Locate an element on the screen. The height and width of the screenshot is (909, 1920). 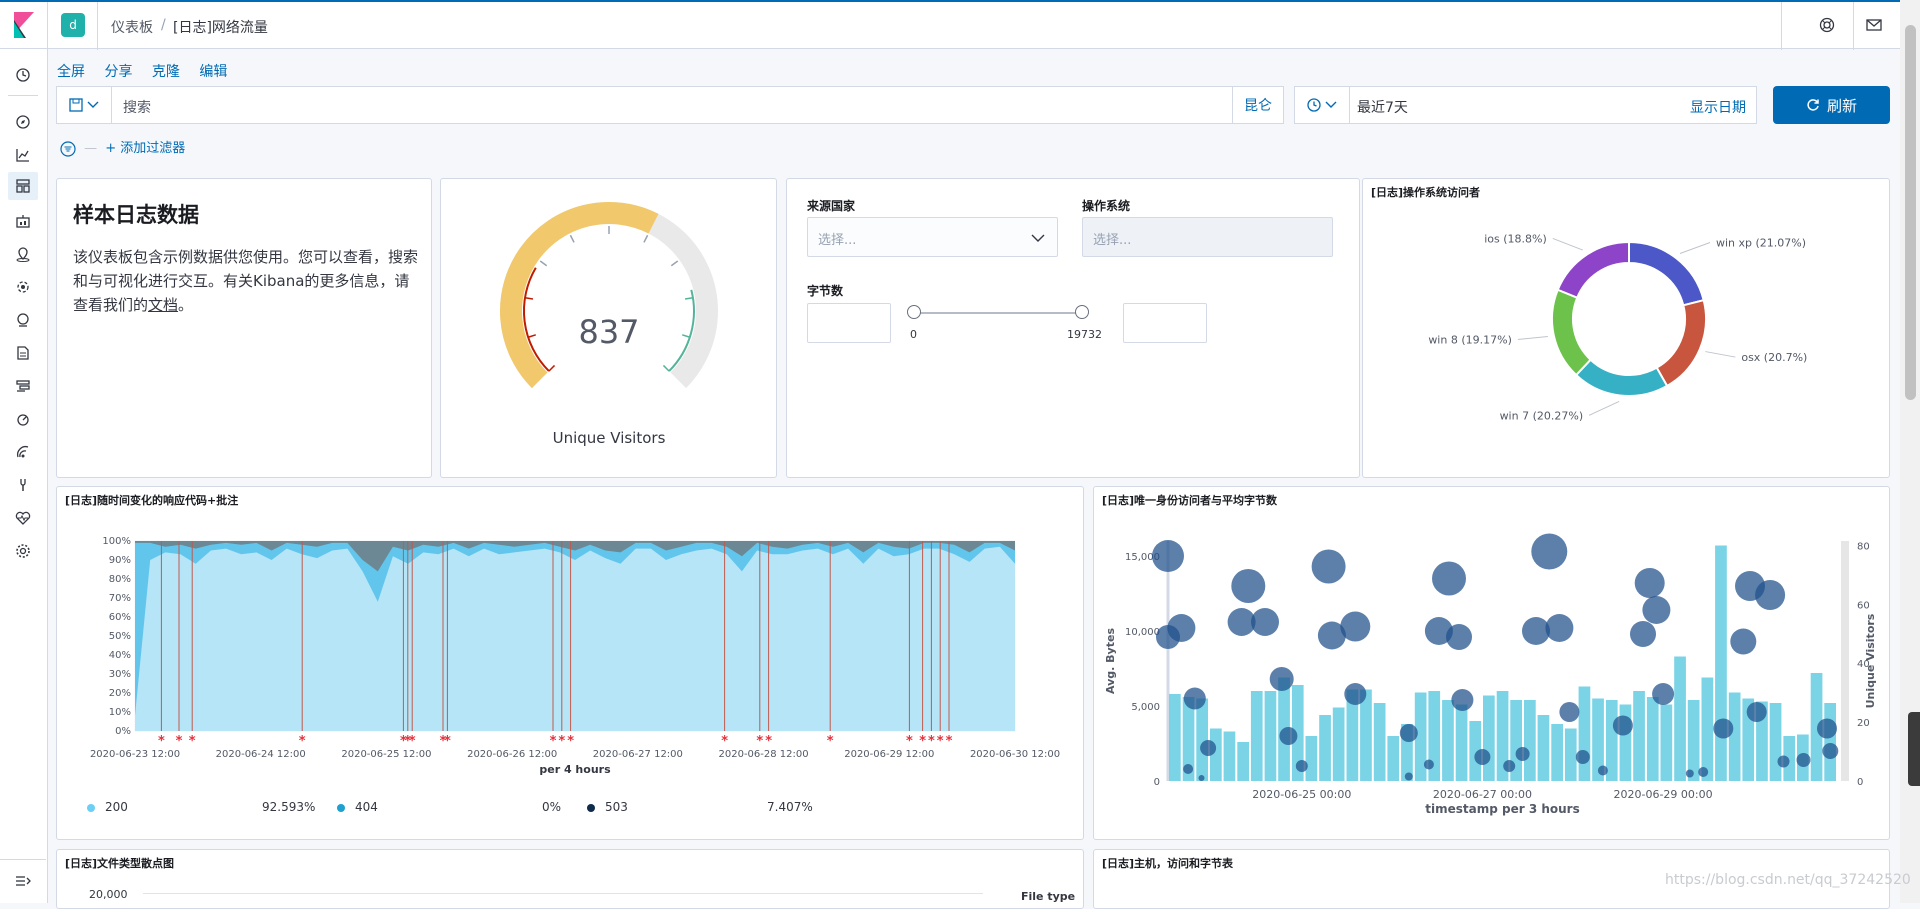
help-icon is located at coordinates (1827, 25).